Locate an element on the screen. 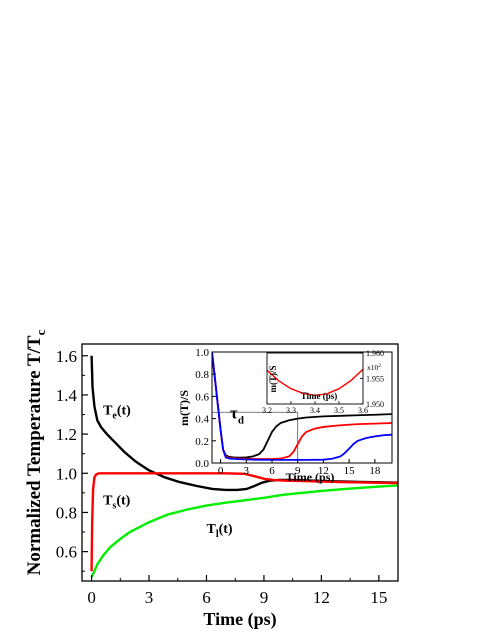 The height and width of the screenshot is (640, 491). inset-y-tick-label: 0.2 is located at coordinates (202, 442).